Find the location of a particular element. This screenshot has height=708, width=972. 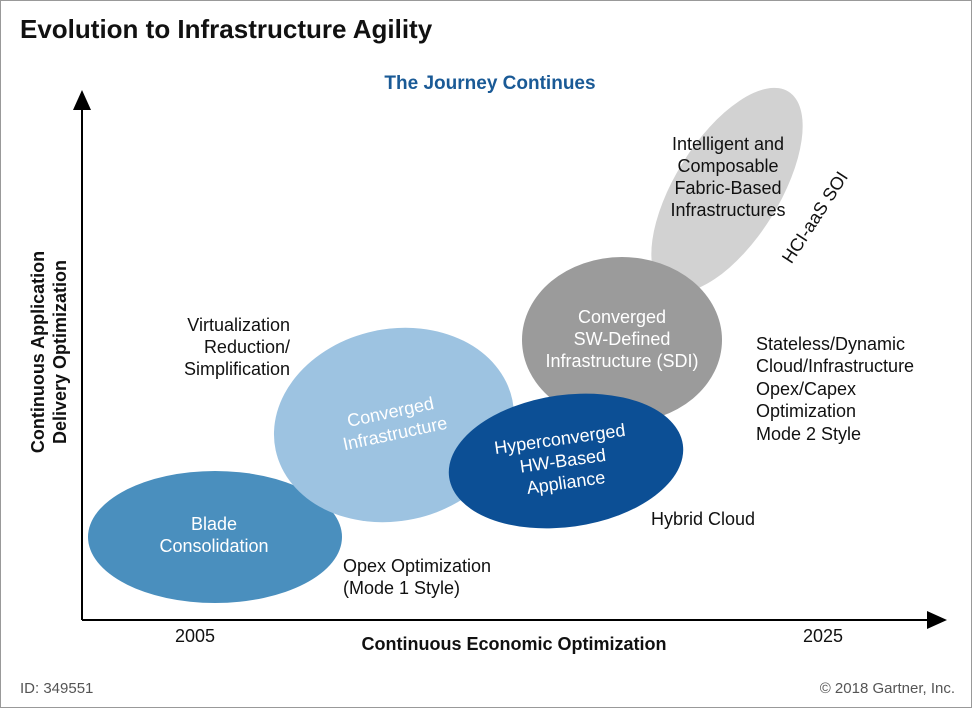

y-arrow is located at coordinates (82, 100).